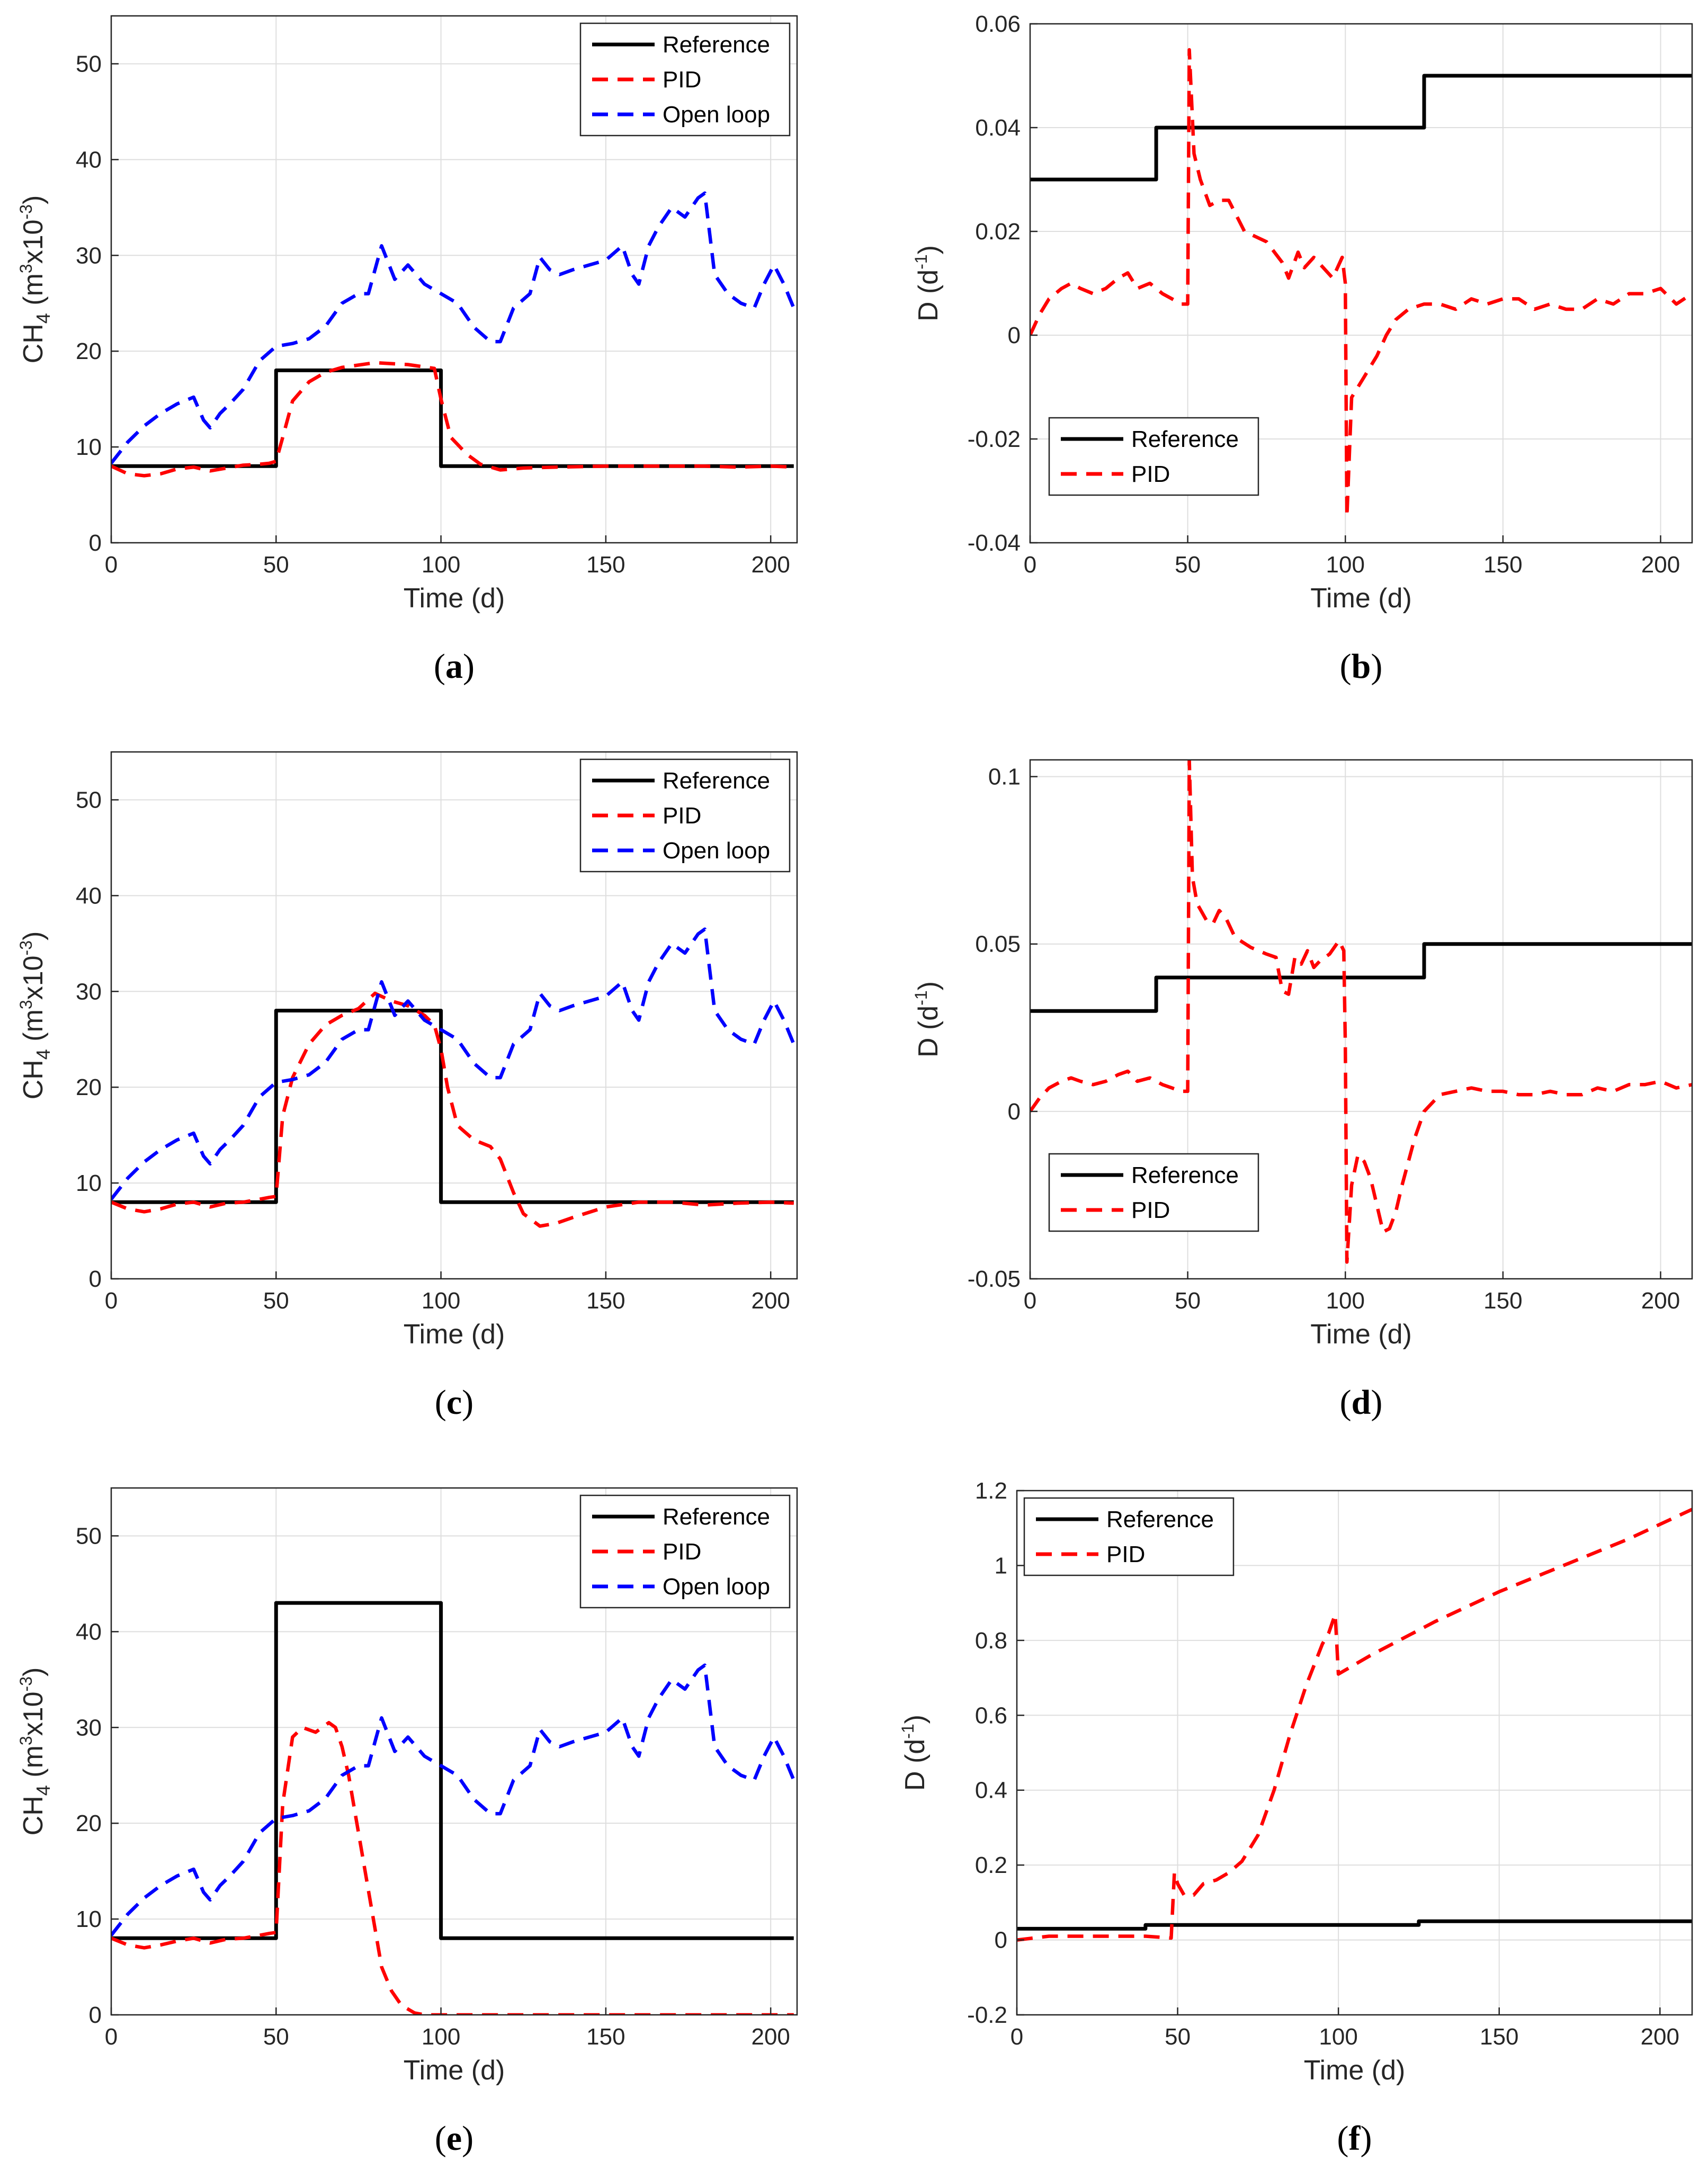  I want to click on panel-label: (d), so click(1361, 1402).